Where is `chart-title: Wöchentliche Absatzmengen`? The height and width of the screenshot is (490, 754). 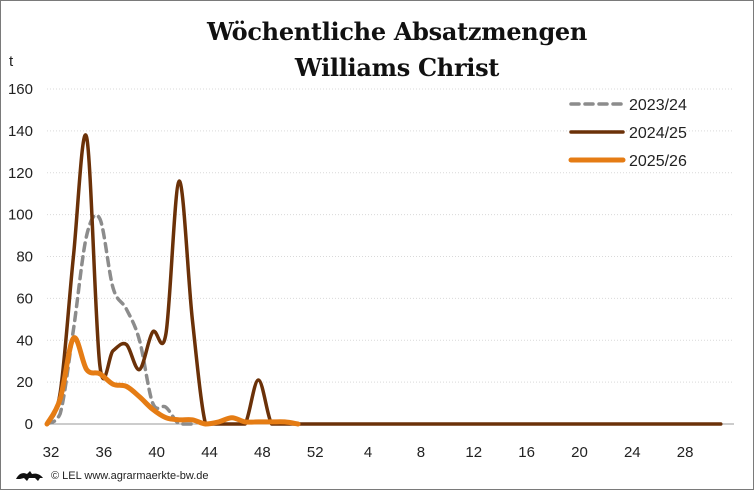 chart-title: Wöchentliche Absatzmengen is located at coordinates (397, 31).